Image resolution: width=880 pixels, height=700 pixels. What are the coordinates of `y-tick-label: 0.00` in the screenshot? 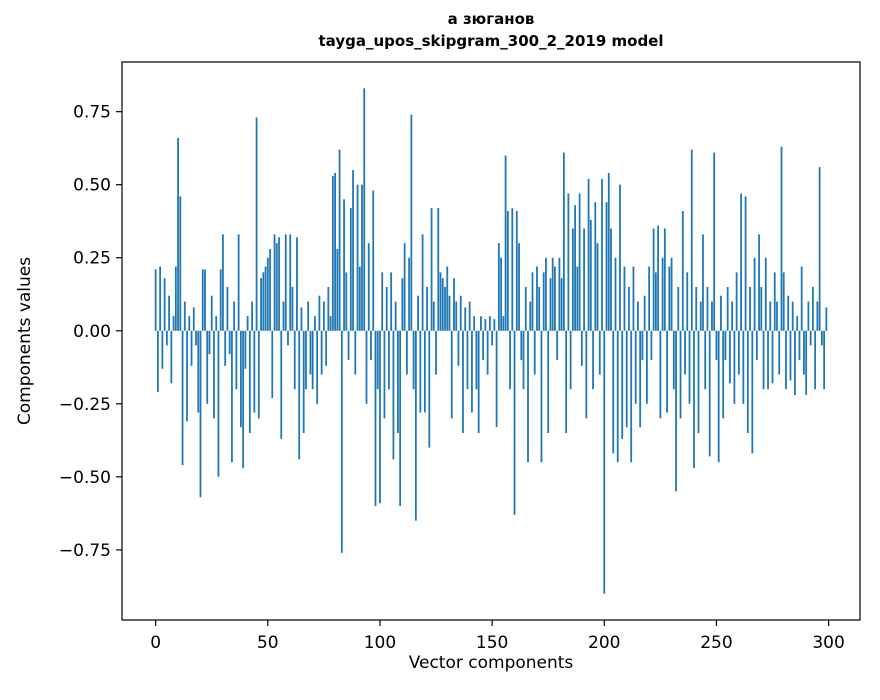 It's located at (92, 332).